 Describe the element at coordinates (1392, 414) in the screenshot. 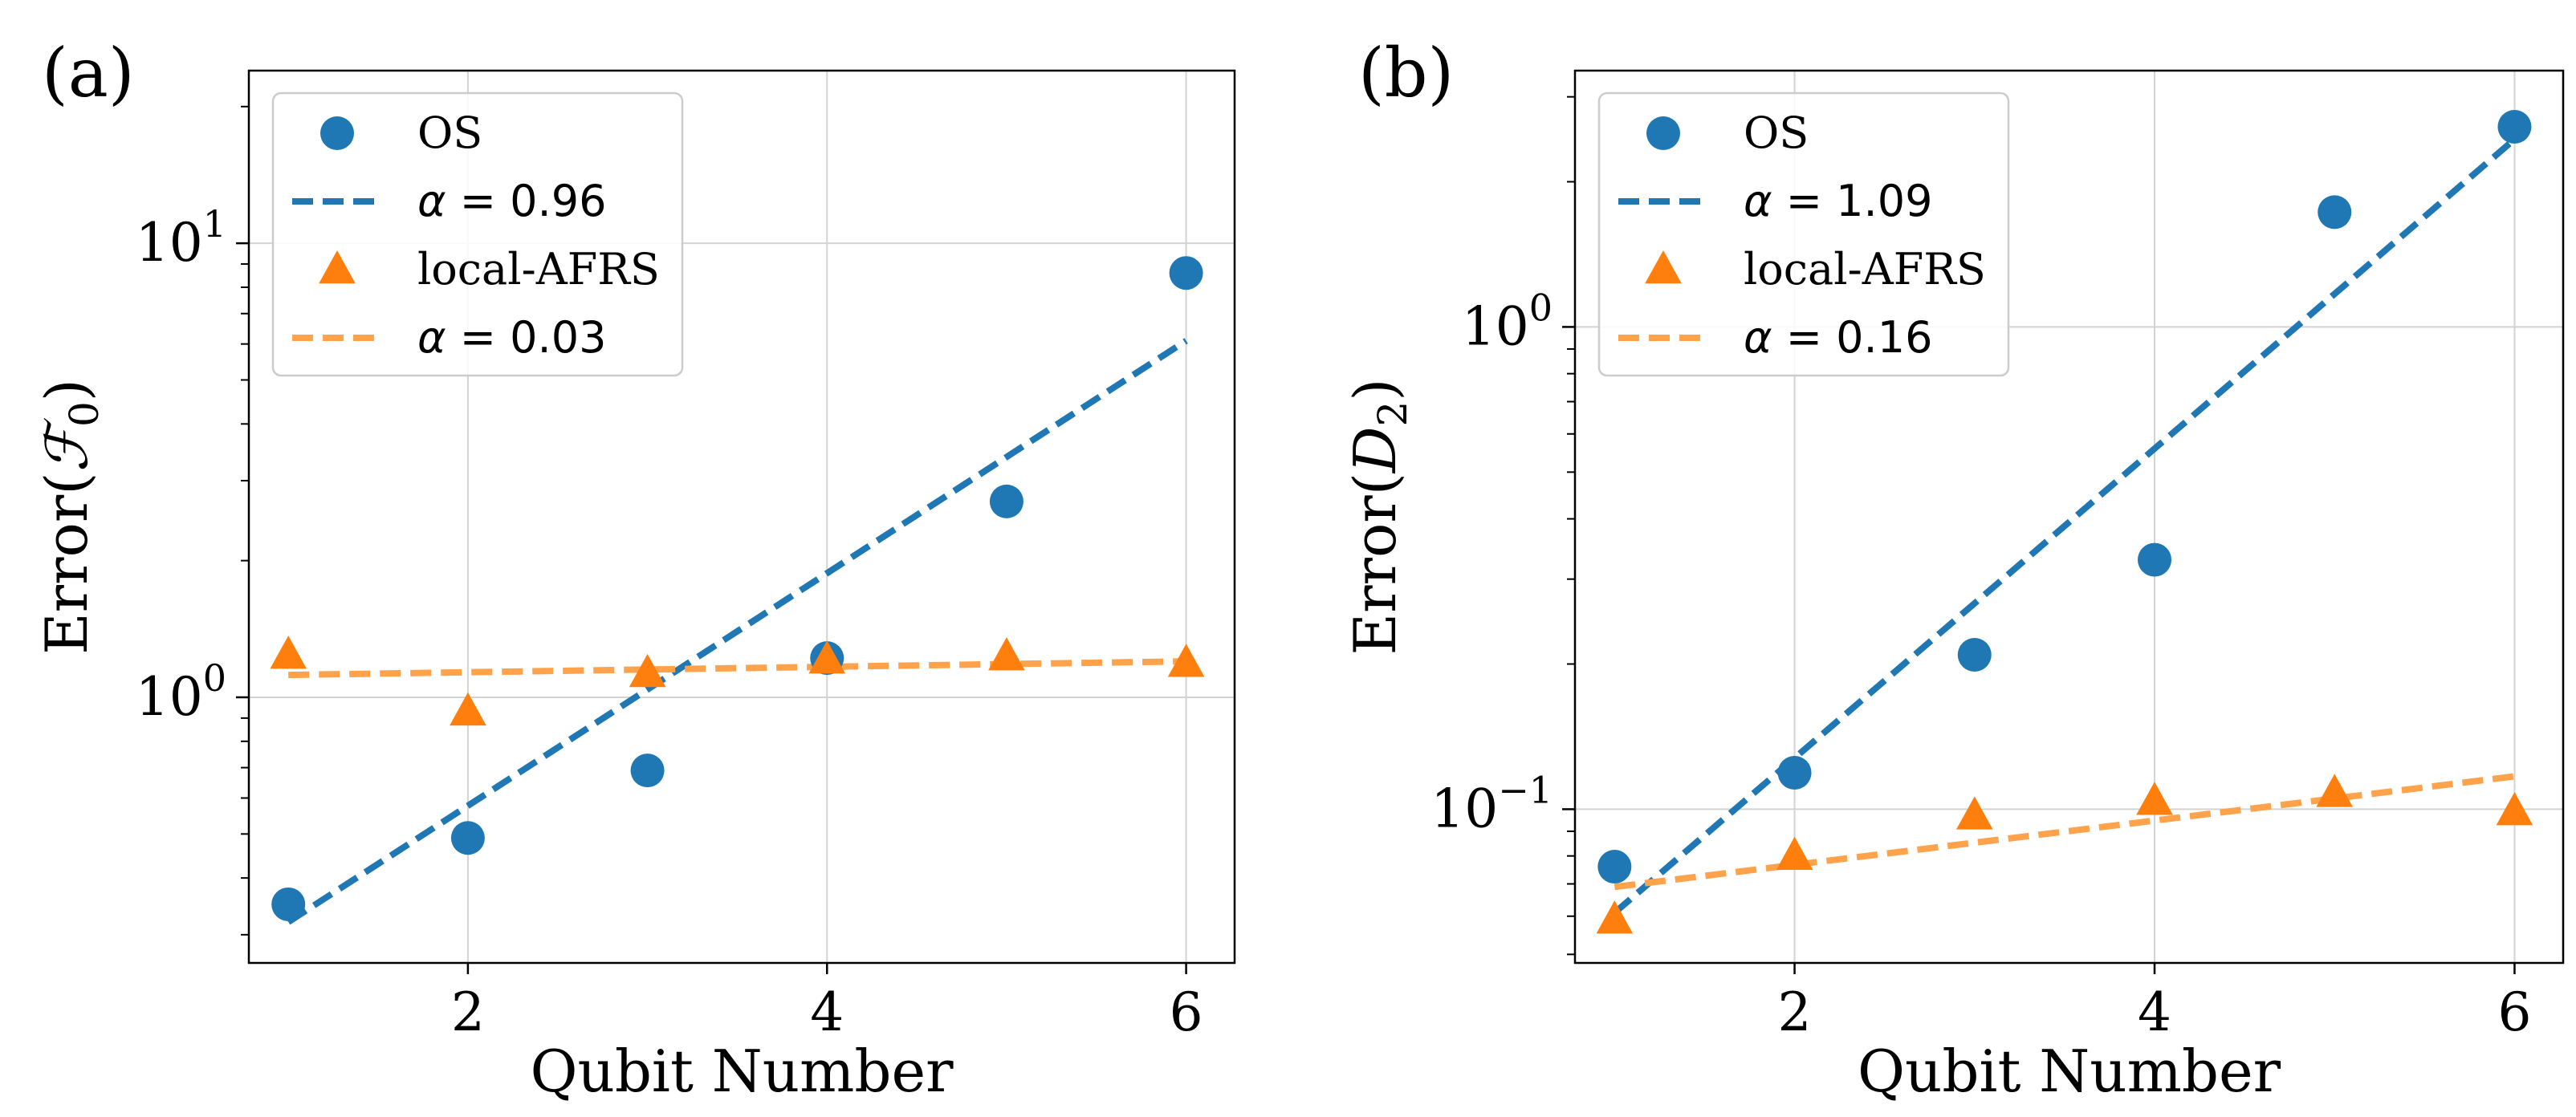

I see `y-axis-label-part: 2` at that location.